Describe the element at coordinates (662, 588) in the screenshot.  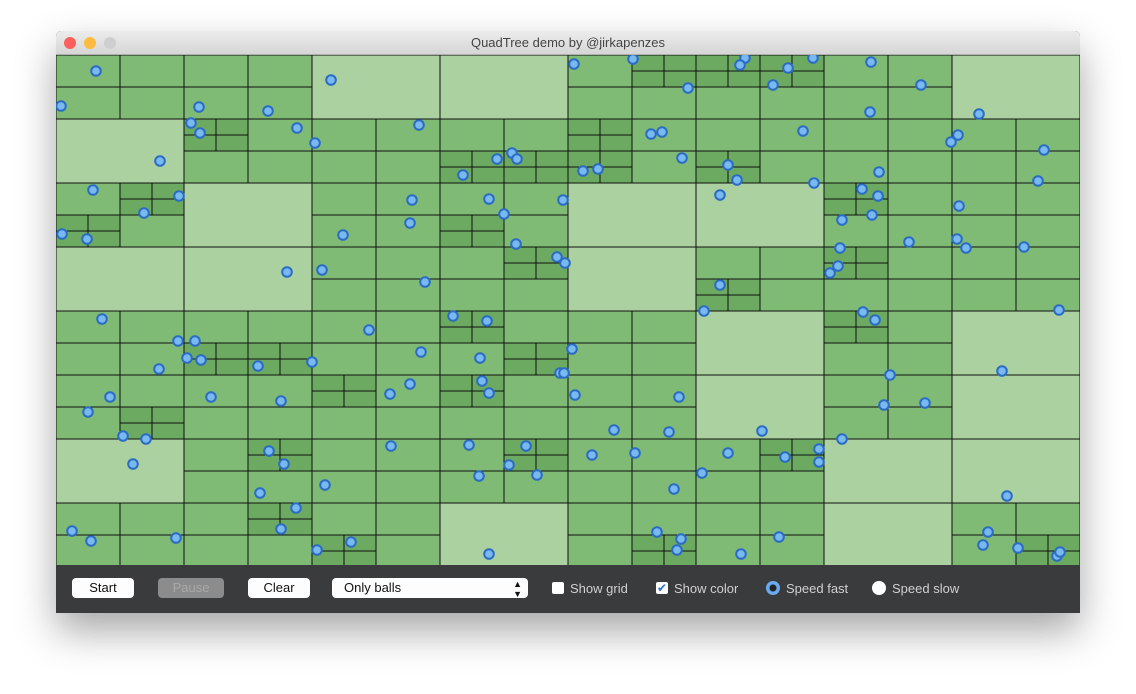
I see `show-color-checkbox: ✔` at that location.